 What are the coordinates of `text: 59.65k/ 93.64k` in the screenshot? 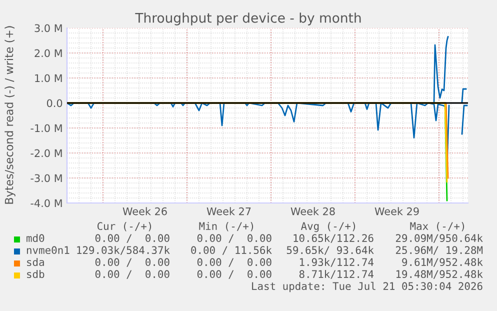 It's located at (330, 250).